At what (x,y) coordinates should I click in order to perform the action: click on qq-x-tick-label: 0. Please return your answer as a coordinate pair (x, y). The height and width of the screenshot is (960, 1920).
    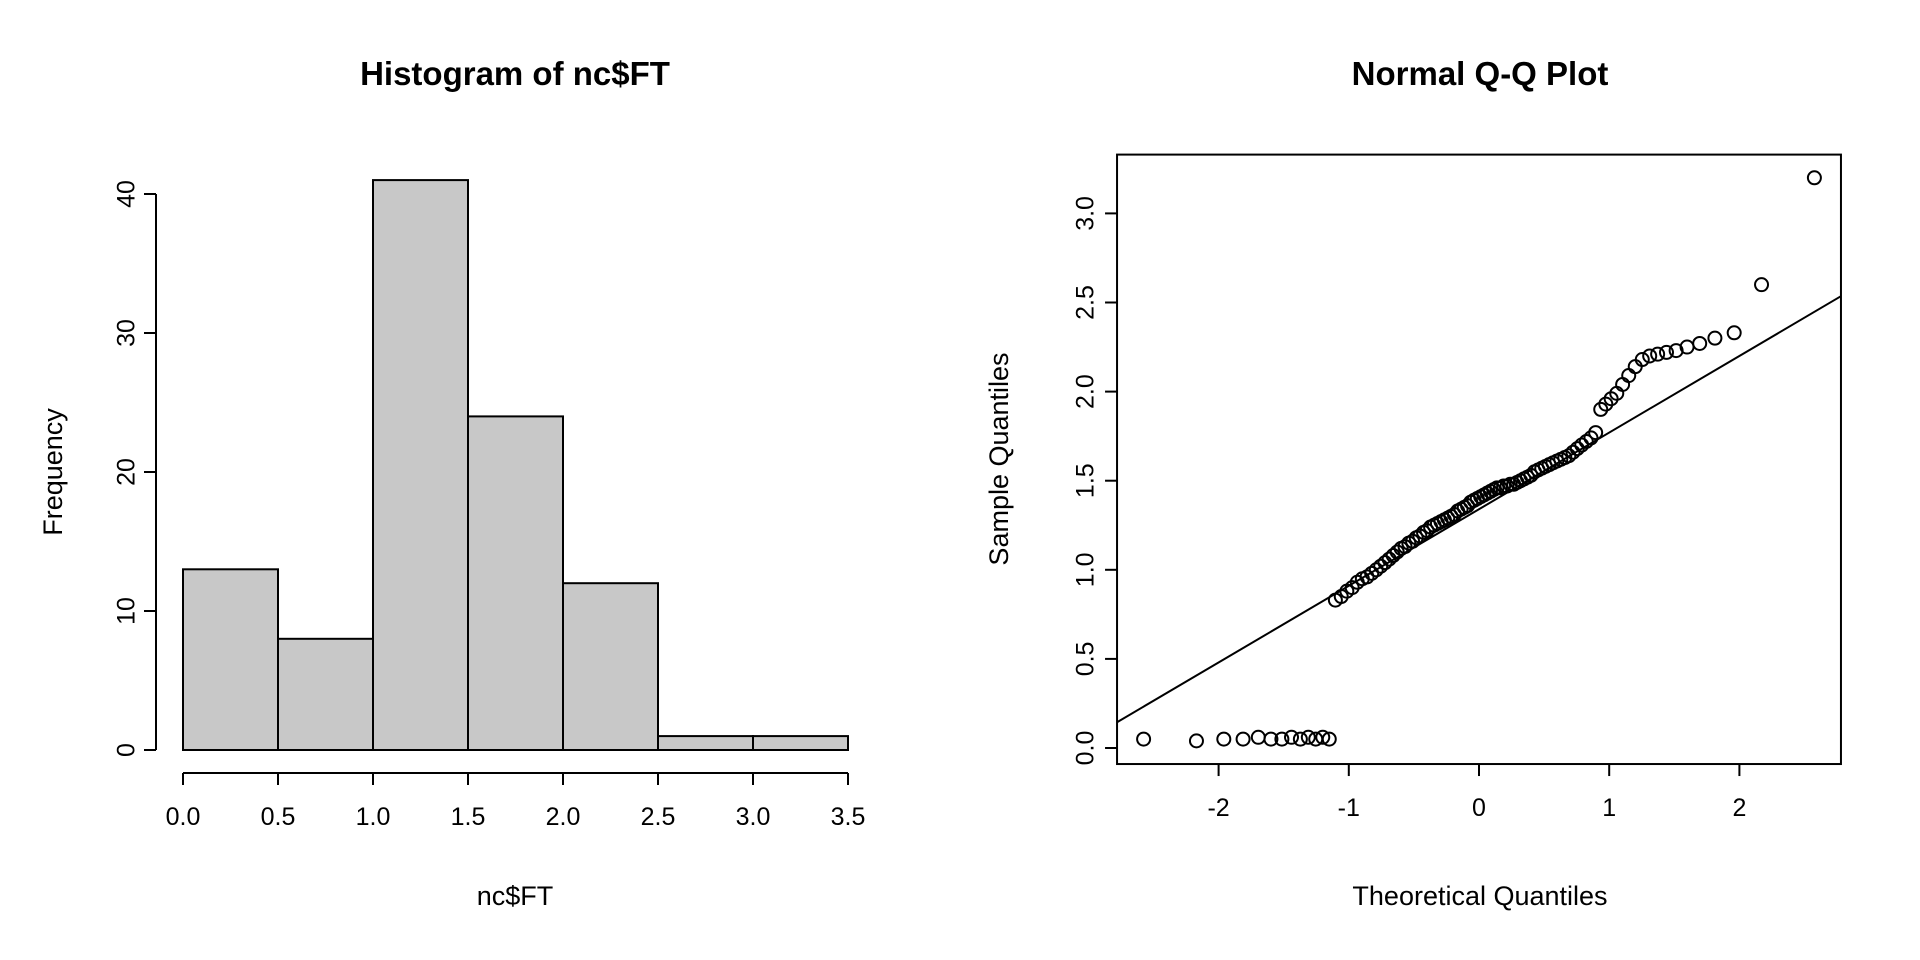
    Looking at the image, I should click on (1479, 808).